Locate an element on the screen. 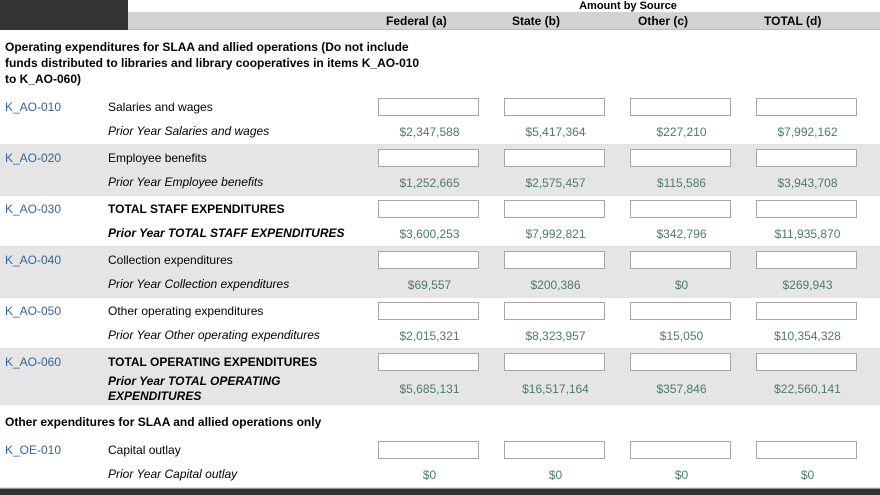  item-label: Salaries and wages is located at coordinates (160, 106).